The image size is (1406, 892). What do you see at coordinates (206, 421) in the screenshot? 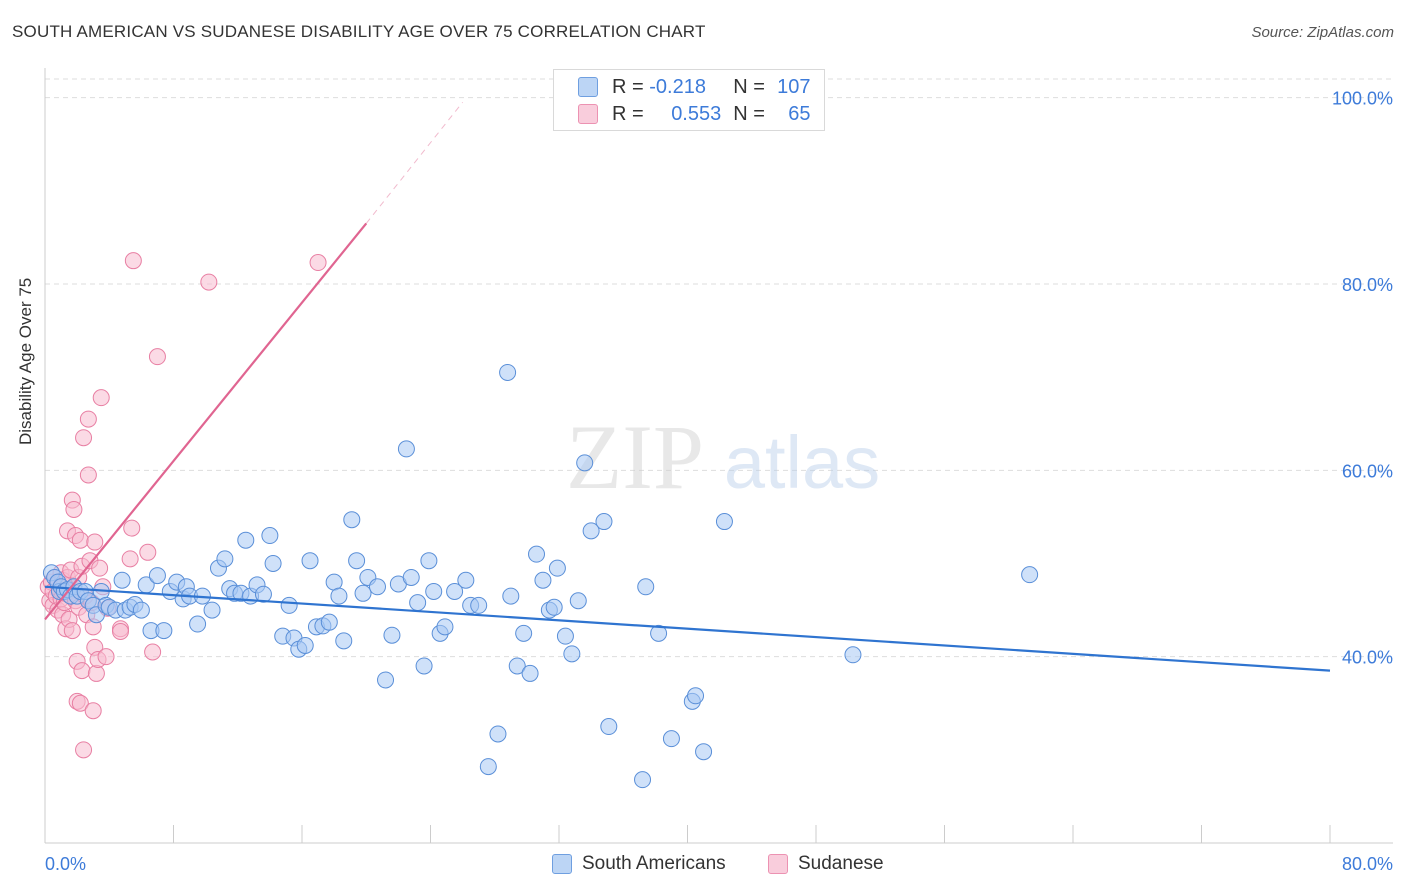
I see `trend-line-sudanese` at bounding box center [206, 421].